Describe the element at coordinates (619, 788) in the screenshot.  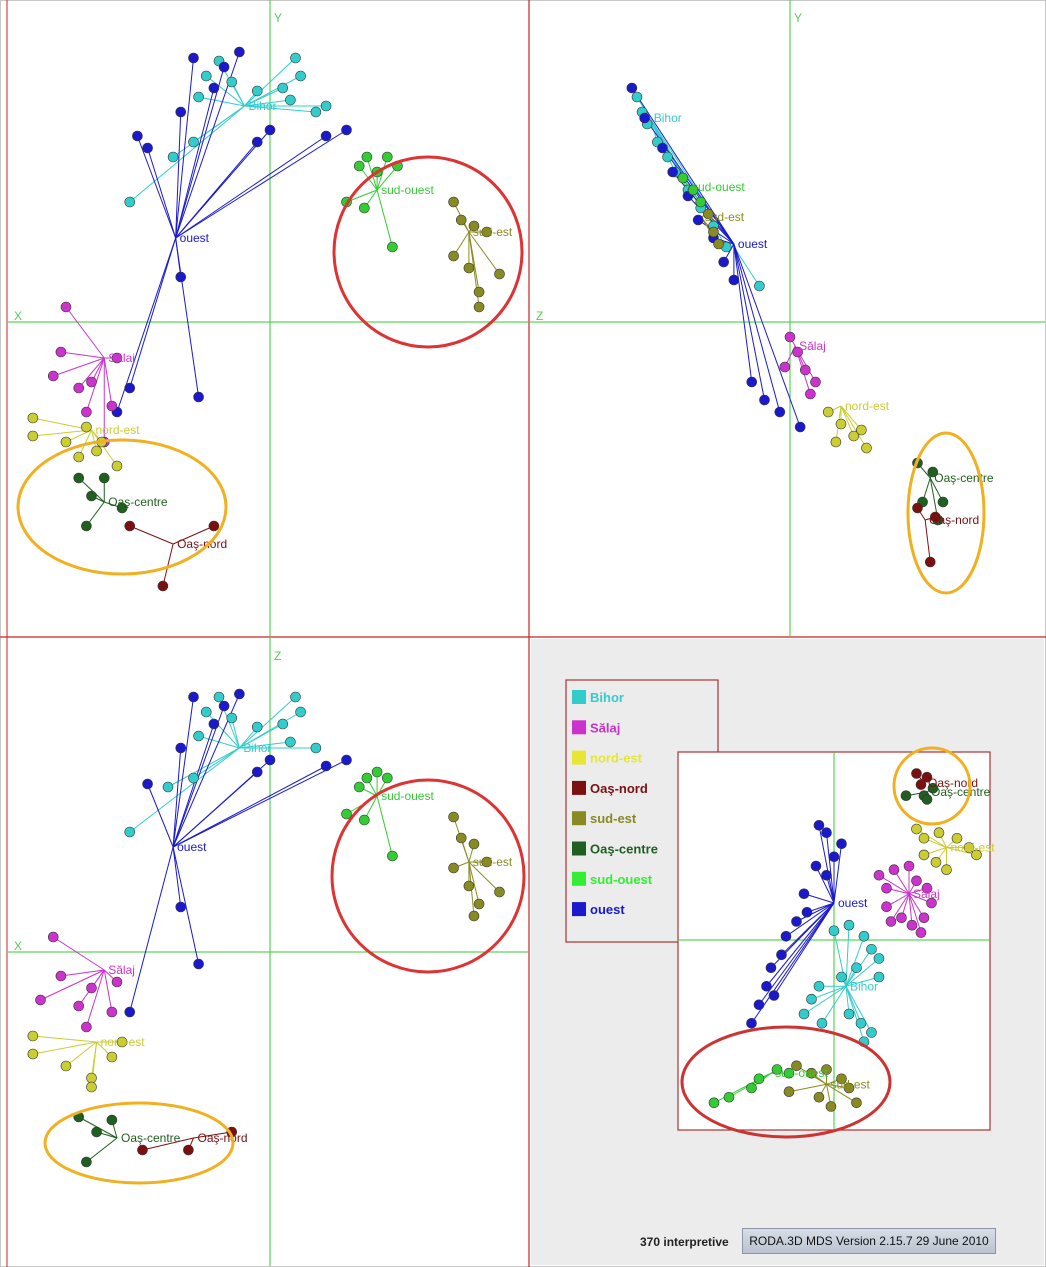
I see `legend-label: Oaş-nord` at that location.